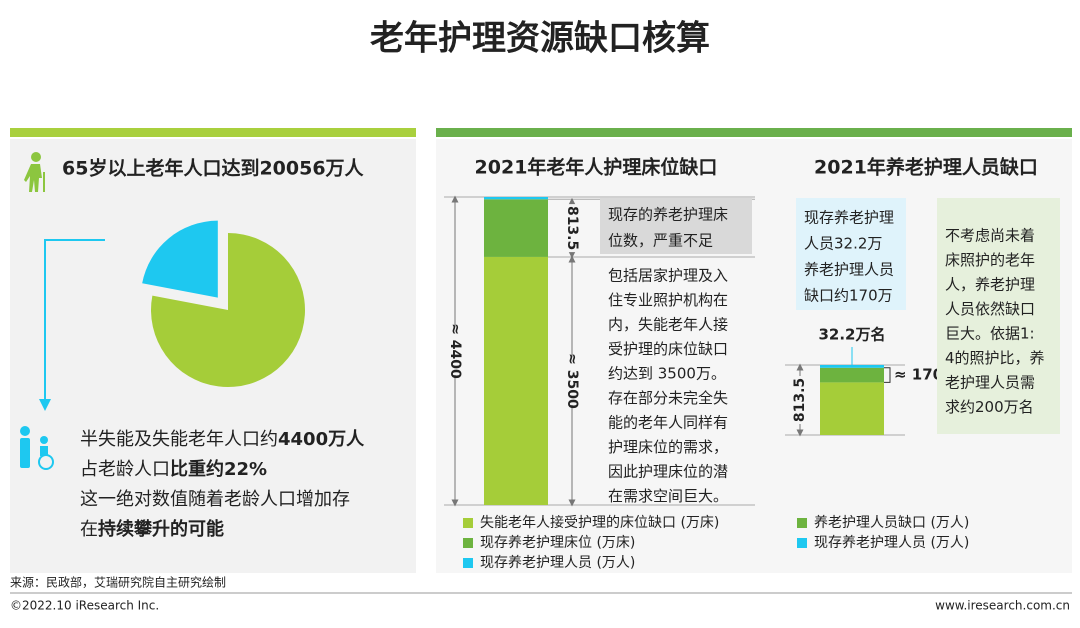  Describe the element at coordinates (887, 375) in the screenshot. I see `bracket` at that location.